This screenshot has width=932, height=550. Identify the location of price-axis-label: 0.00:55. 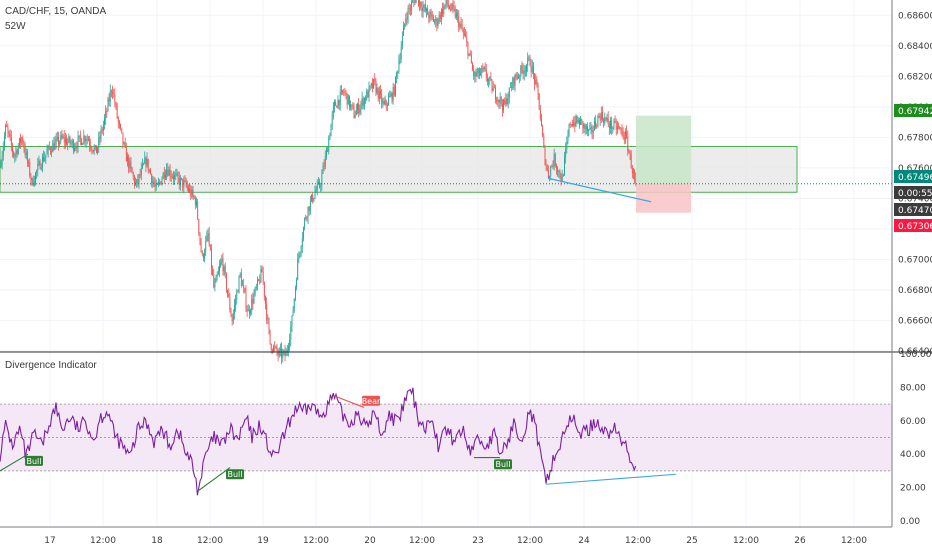
(913, 192).